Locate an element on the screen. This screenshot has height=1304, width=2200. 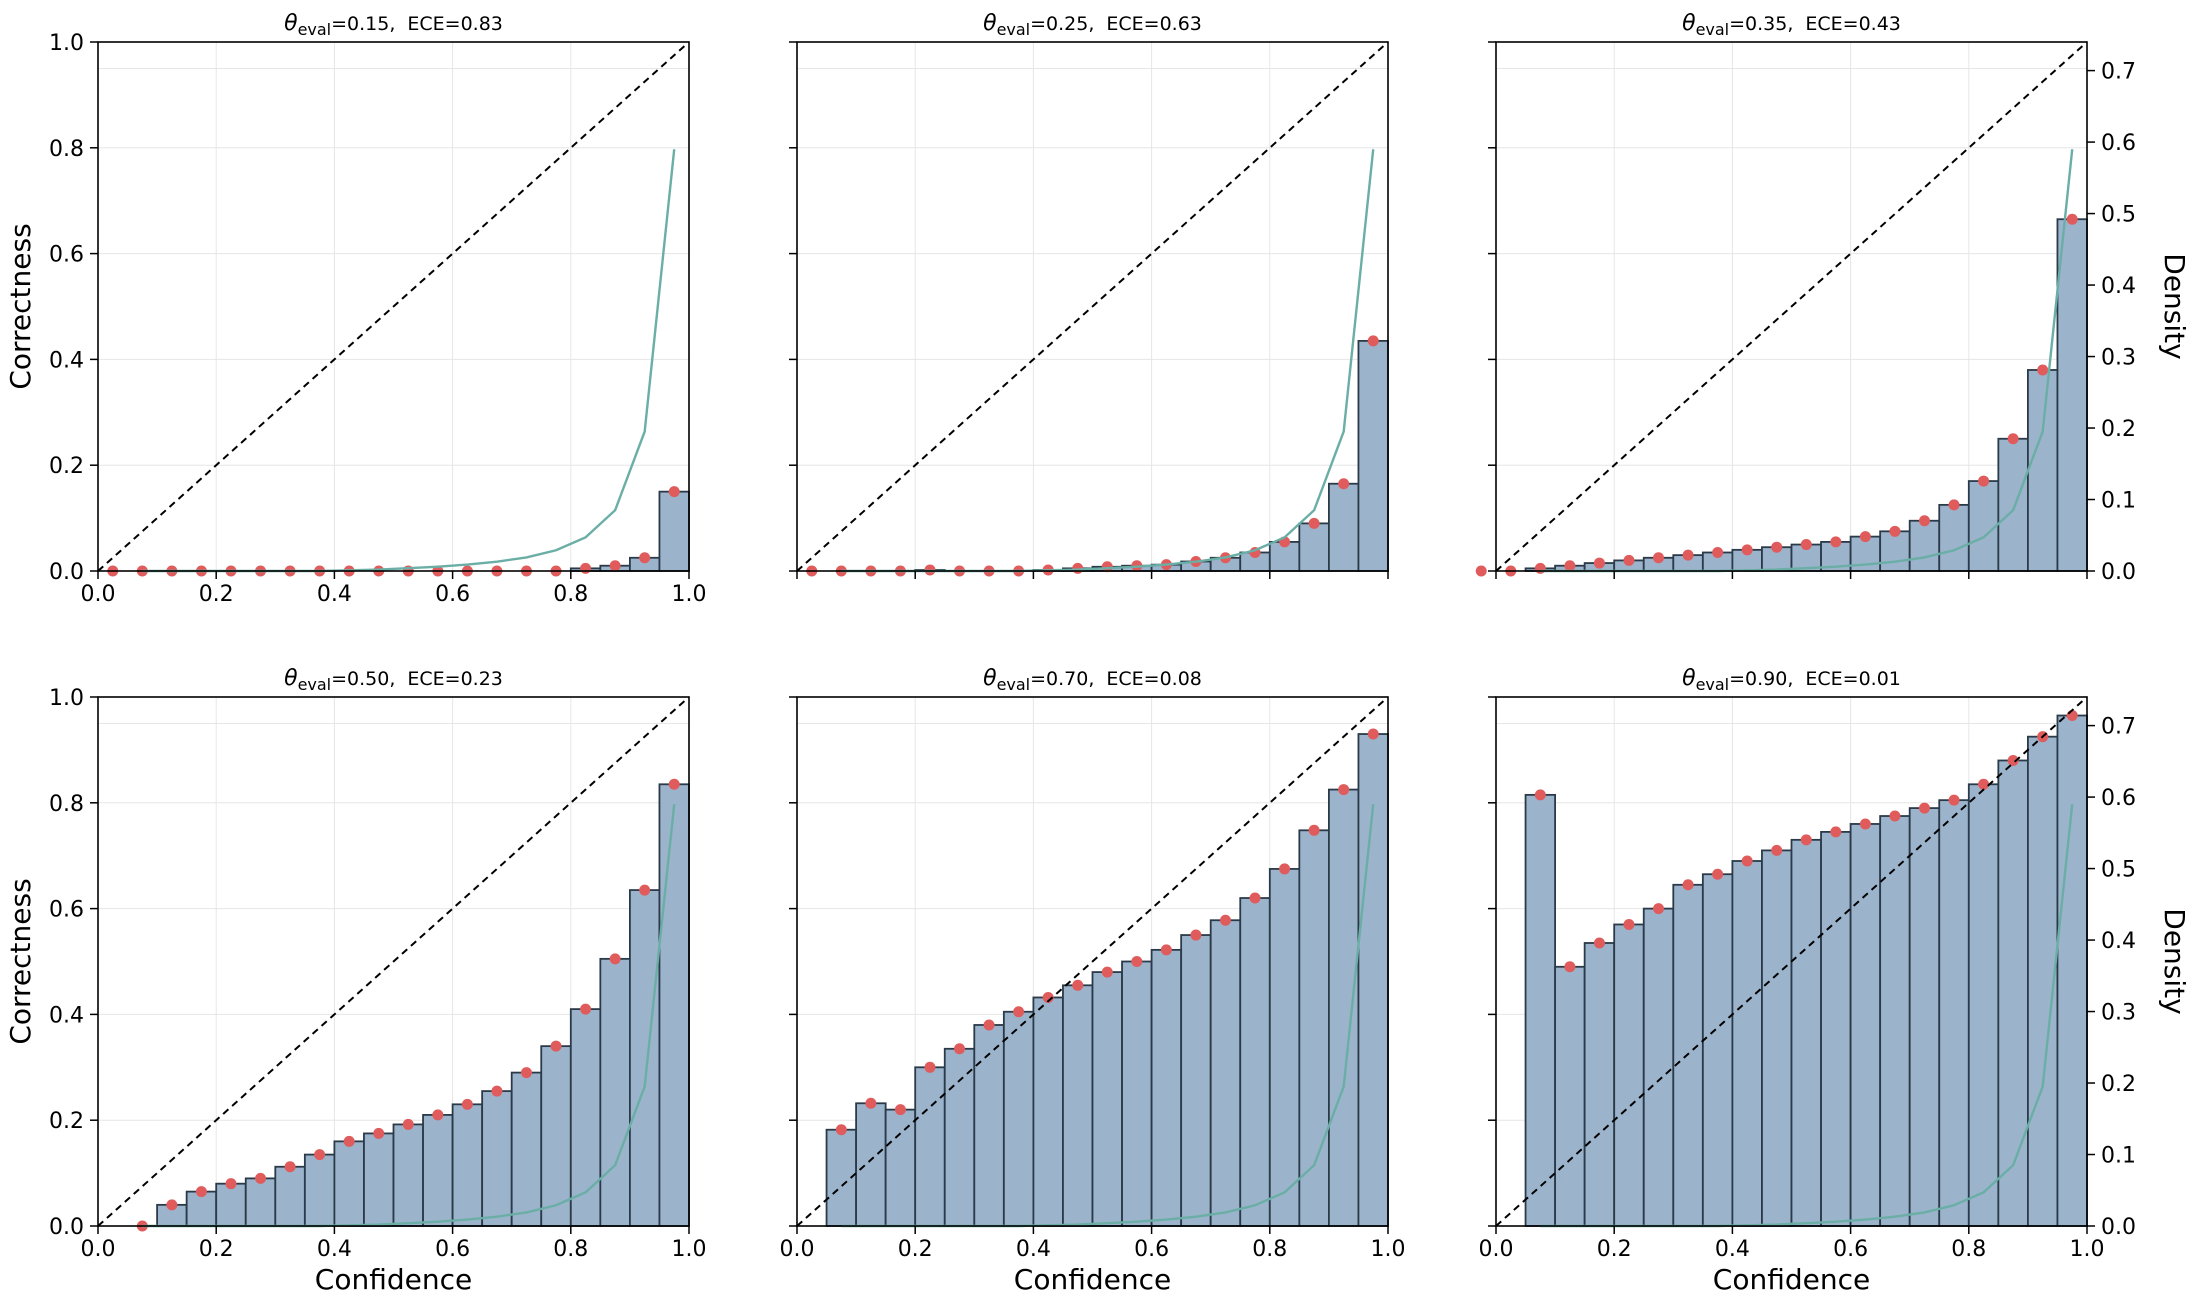
x-tick-label: 0.4 is located at coordinates (334, 594).